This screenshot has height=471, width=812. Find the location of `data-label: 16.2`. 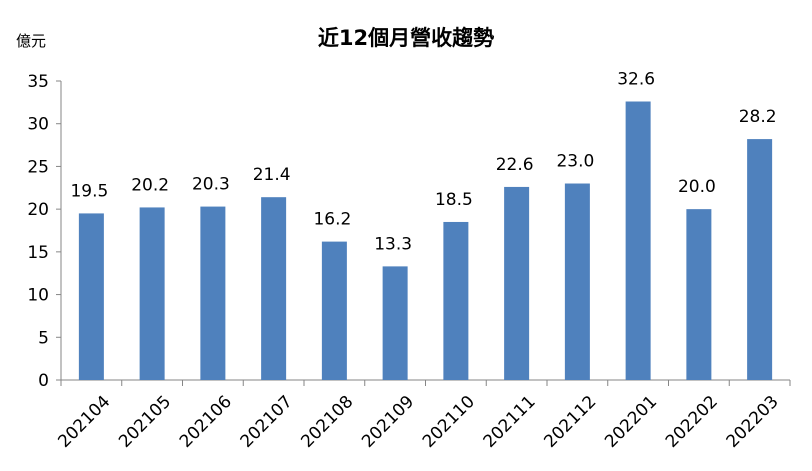

data-label: 16.2 is located at coordinates (332, 220).